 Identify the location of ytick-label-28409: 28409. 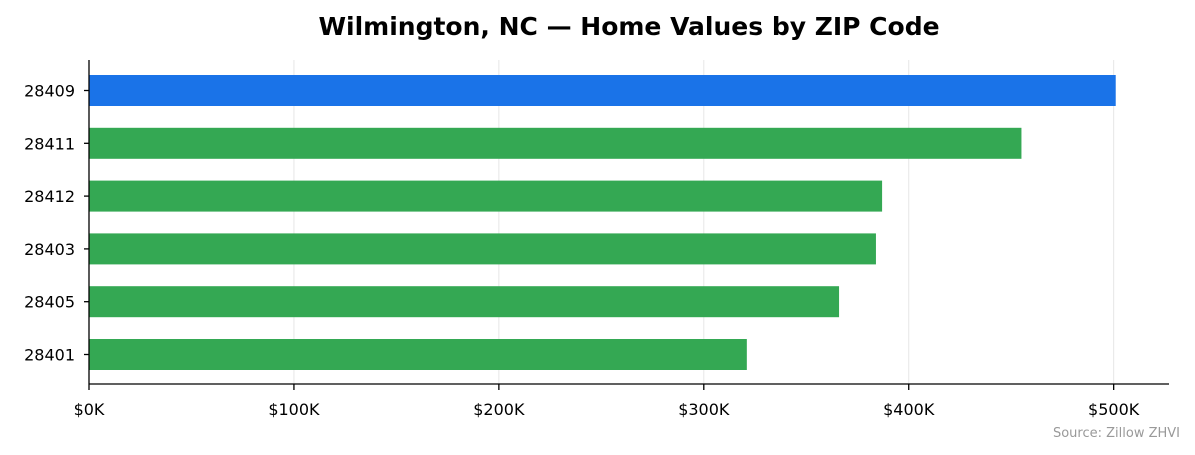
(49, 91).